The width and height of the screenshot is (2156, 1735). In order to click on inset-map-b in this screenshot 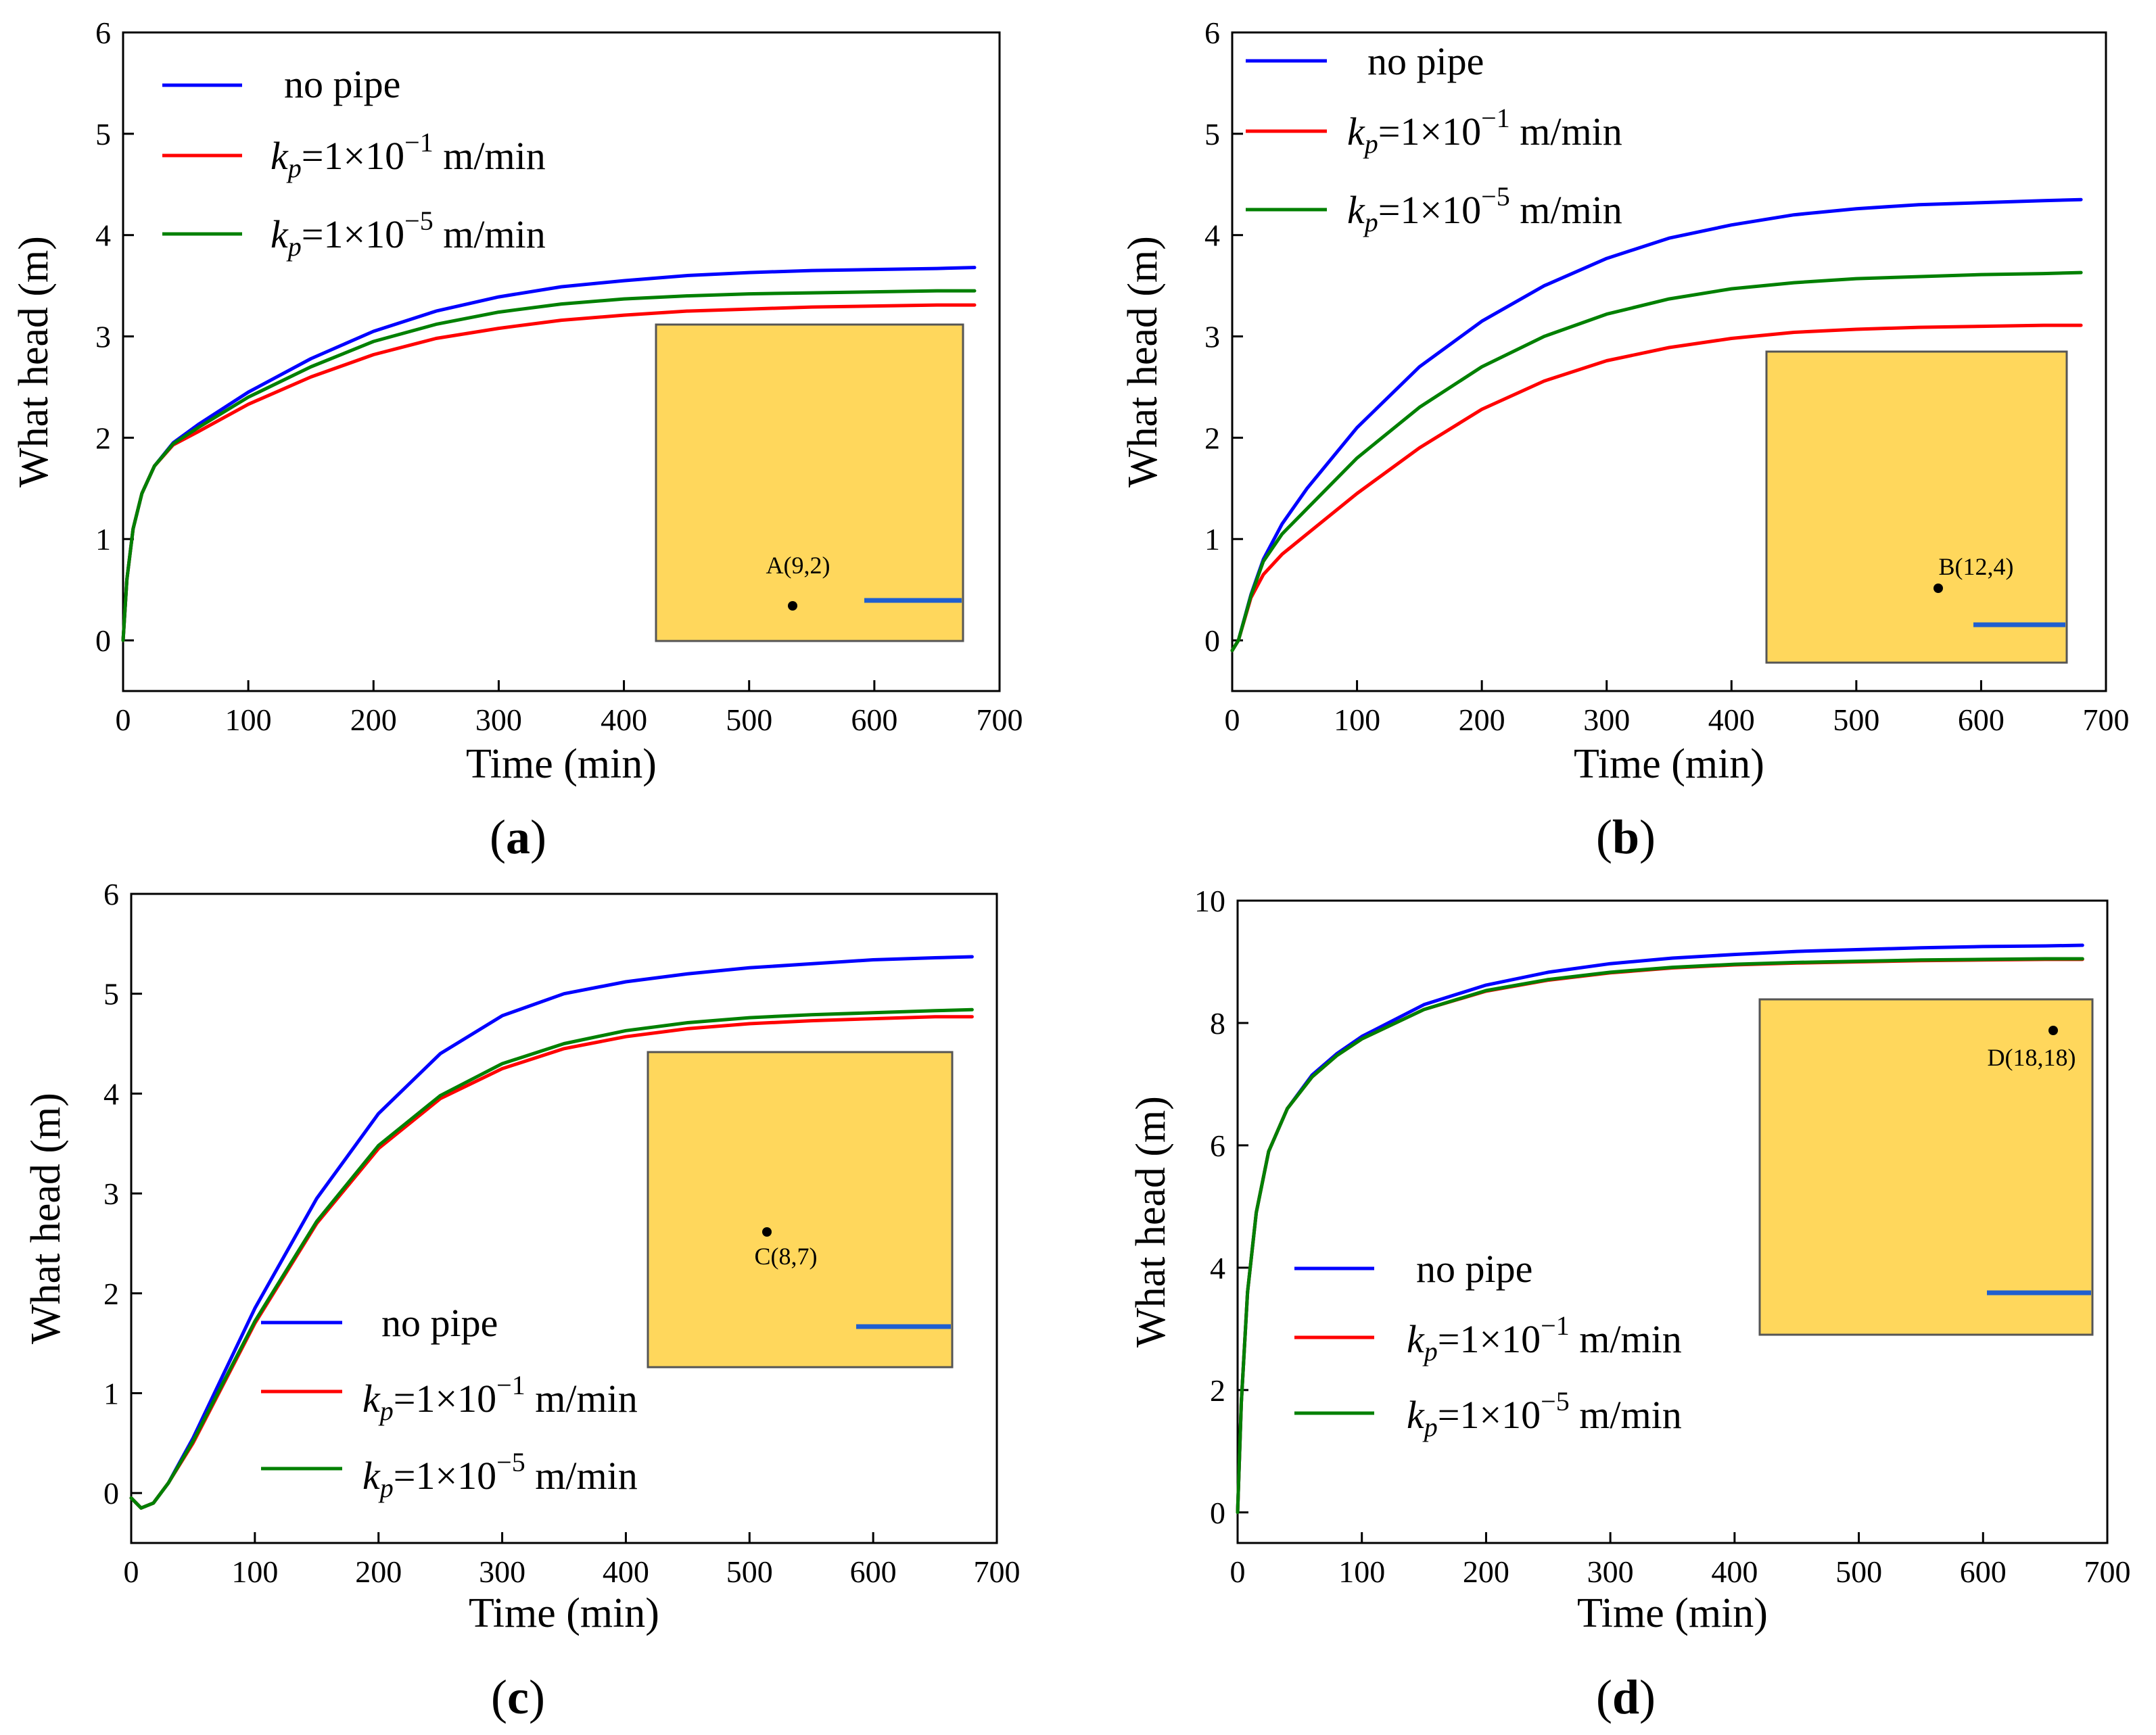, I will do `click(1916, 507)`.